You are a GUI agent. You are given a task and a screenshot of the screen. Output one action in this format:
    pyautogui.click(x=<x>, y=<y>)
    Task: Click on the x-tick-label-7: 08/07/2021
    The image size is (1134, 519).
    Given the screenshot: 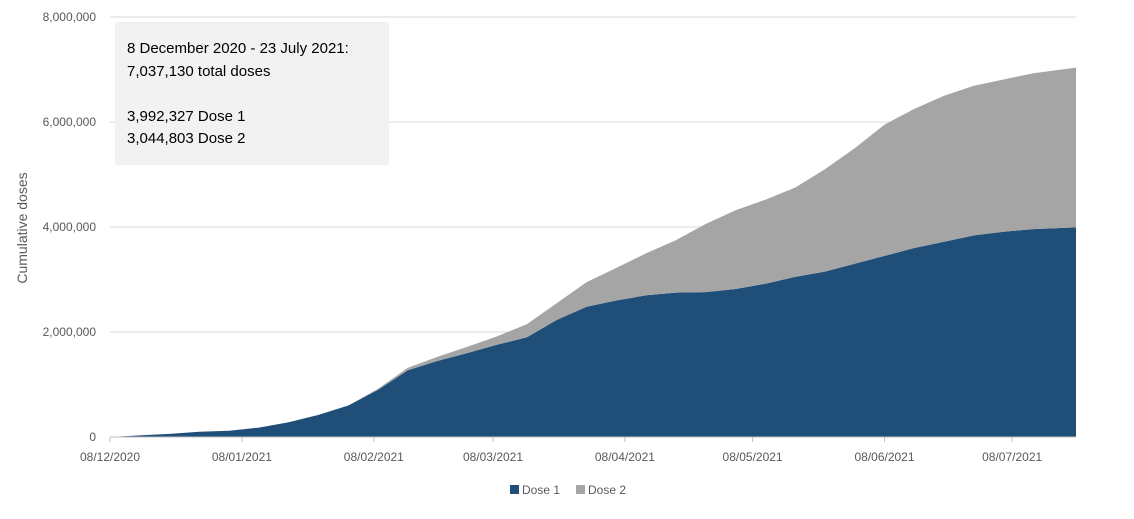 What is the action you would take?
    pyautogui.click(x=1012, y=457)
    